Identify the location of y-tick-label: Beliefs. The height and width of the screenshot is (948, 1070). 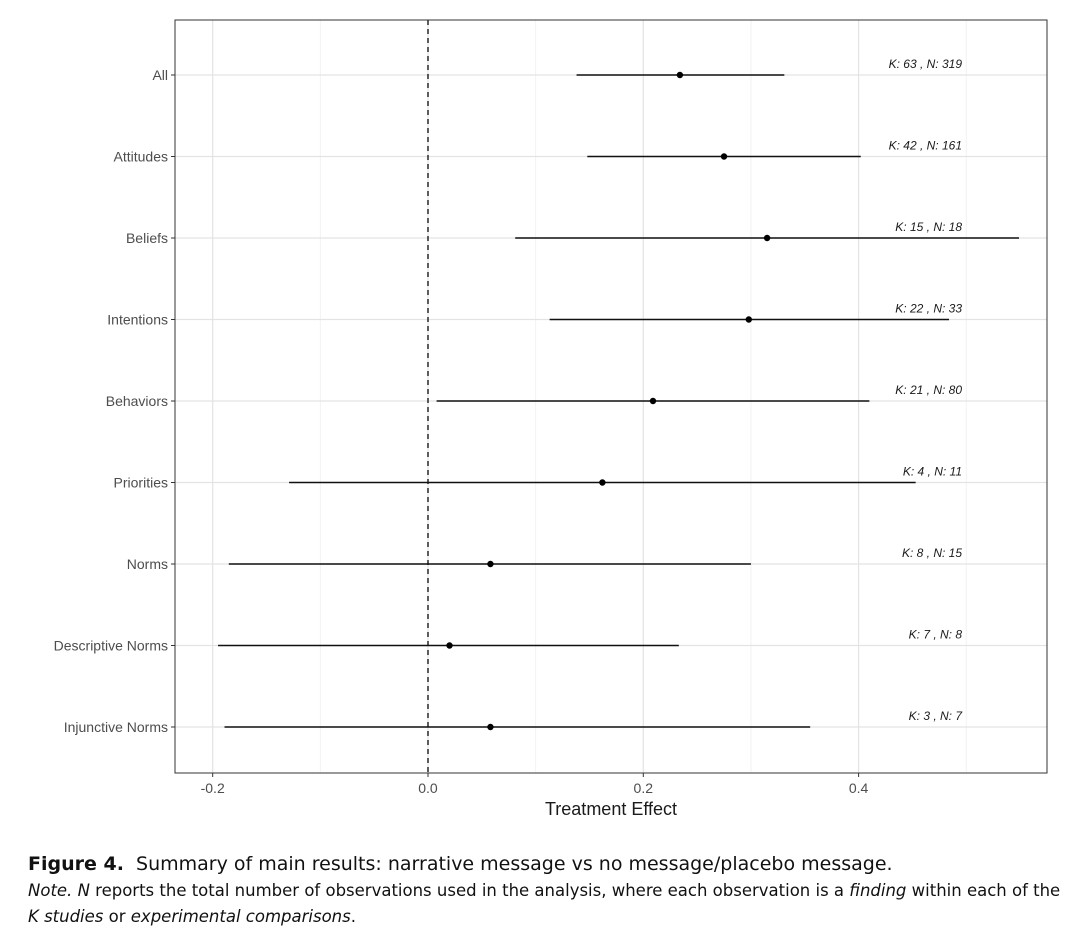
(147, 238).